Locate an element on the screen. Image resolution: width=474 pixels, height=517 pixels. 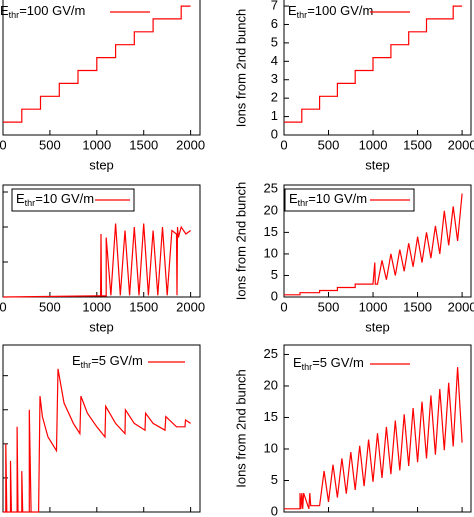
y-tick-label: 4 is located at coordinates (274, 60).